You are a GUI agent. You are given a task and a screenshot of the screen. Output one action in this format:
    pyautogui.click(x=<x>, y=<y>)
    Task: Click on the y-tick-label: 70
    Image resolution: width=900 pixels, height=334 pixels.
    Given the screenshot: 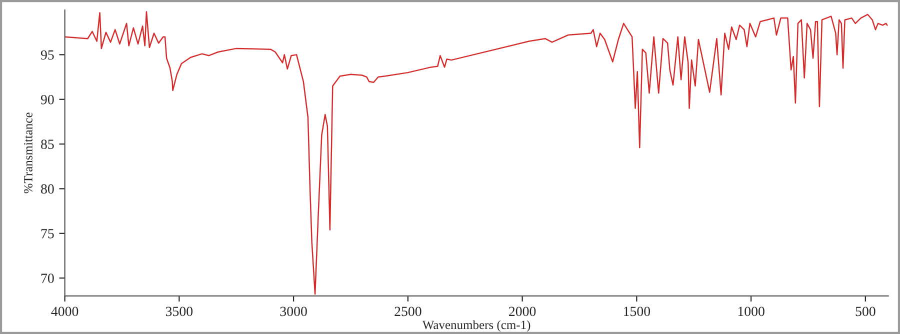 What is the action you would take?
    pyautogui.click(x=47, y=279)
    